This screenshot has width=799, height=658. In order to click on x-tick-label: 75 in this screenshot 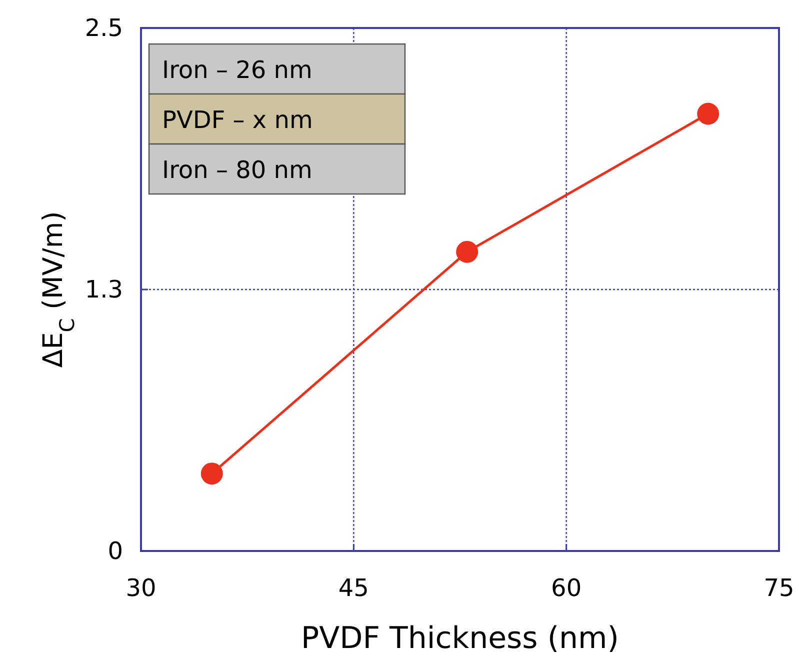, I will do `click(779, 588)`.